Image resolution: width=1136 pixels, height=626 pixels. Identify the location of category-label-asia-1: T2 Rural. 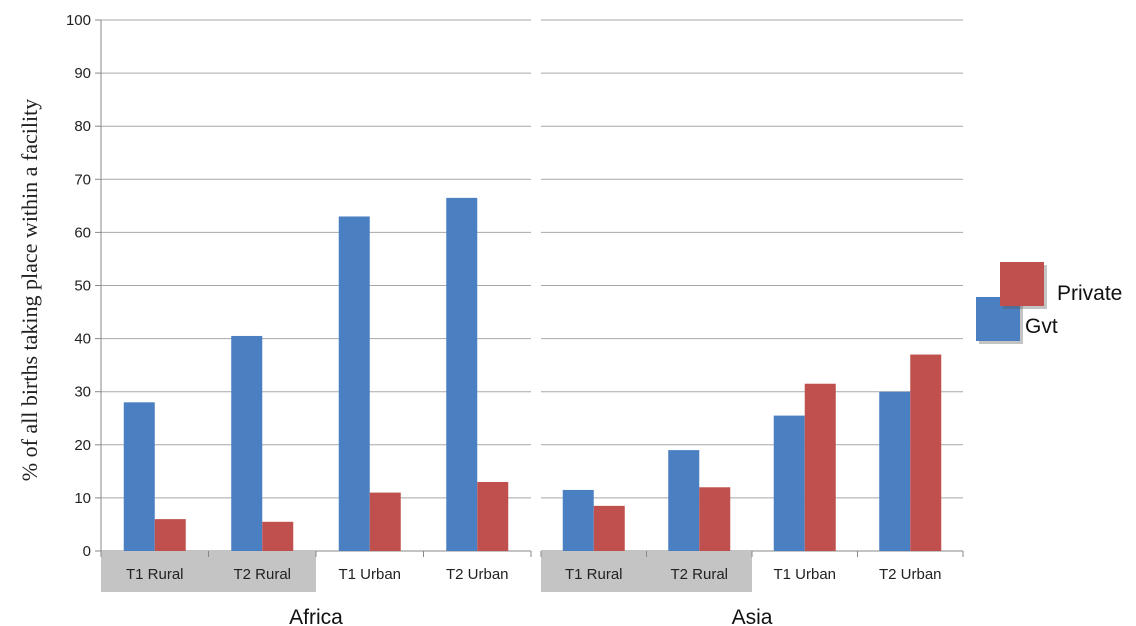
(699, 574).